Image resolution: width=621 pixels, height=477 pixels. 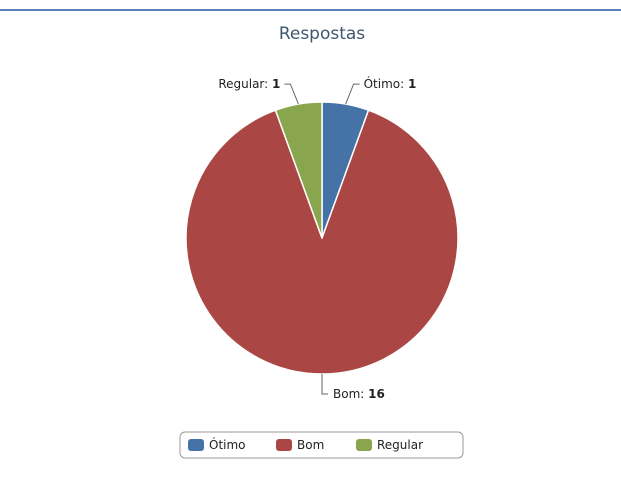 I want to click on legend-swatch-otimo, so click(x=196, y=445).